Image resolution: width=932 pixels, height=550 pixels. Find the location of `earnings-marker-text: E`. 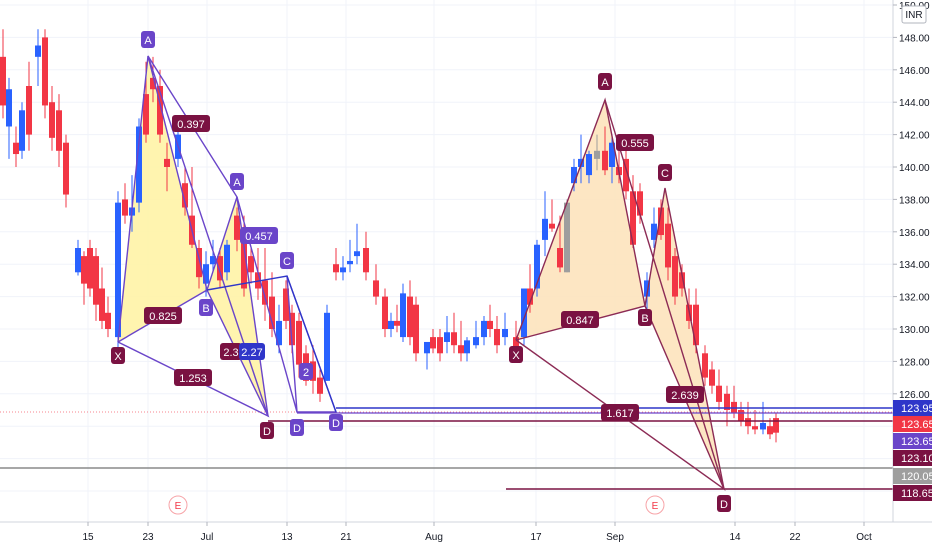

earnings-marker-text: E is located at coordinates (178, 506).